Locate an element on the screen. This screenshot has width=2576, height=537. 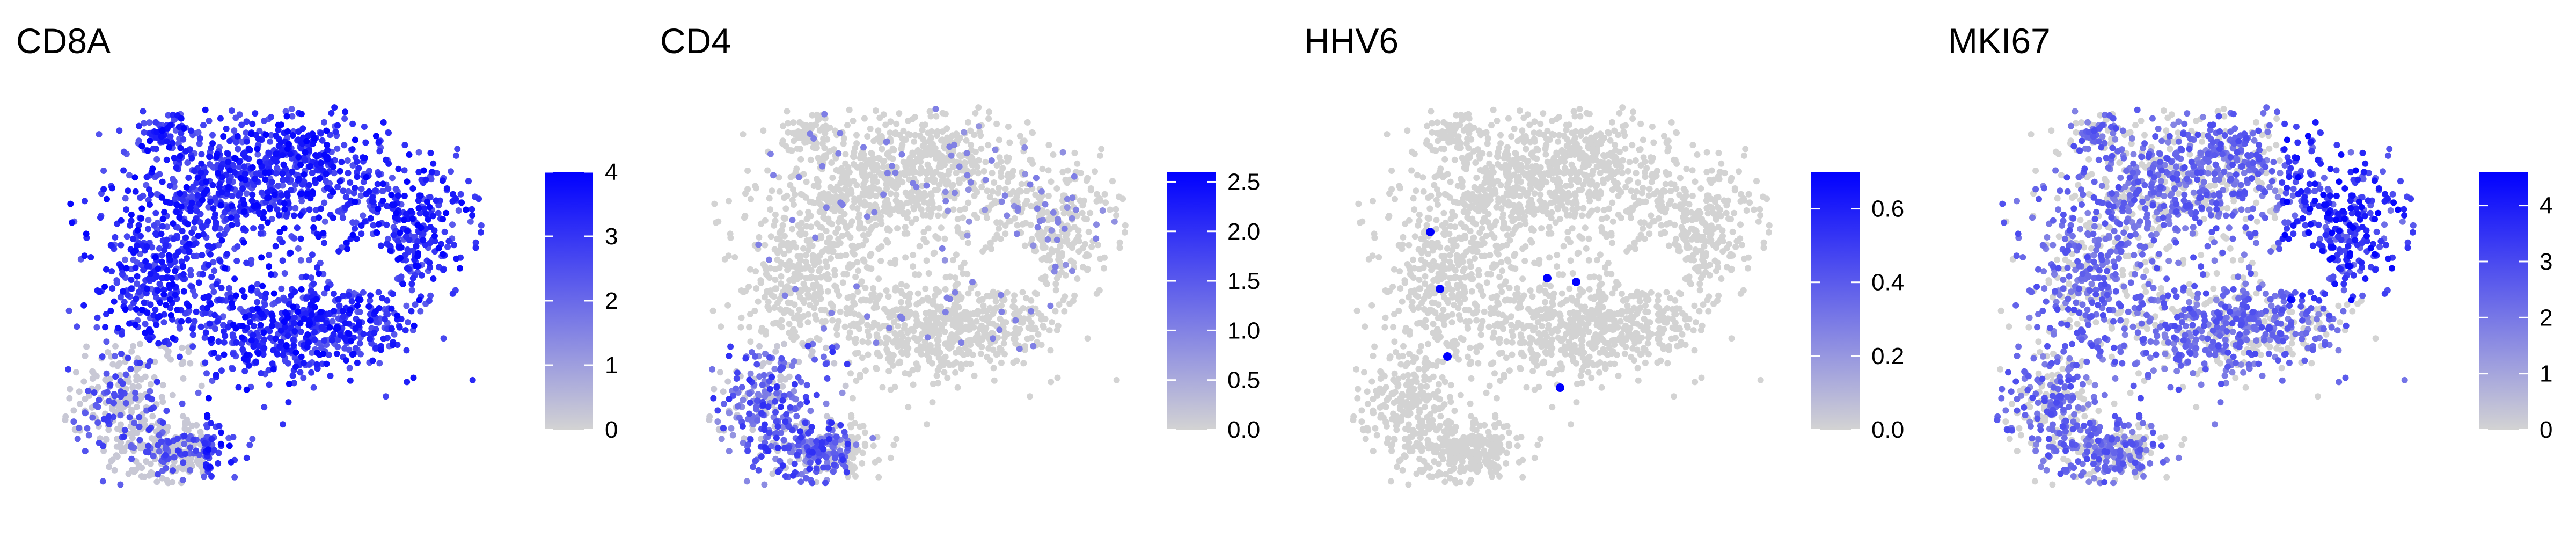
legend-tick-label: 0 is located at coordinates (611, 430).